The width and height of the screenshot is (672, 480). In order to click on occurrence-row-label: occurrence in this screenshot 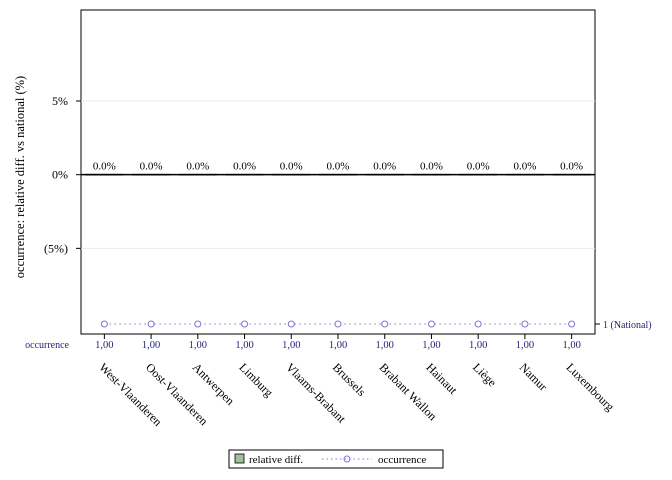, I will do `click(47, 345)`.